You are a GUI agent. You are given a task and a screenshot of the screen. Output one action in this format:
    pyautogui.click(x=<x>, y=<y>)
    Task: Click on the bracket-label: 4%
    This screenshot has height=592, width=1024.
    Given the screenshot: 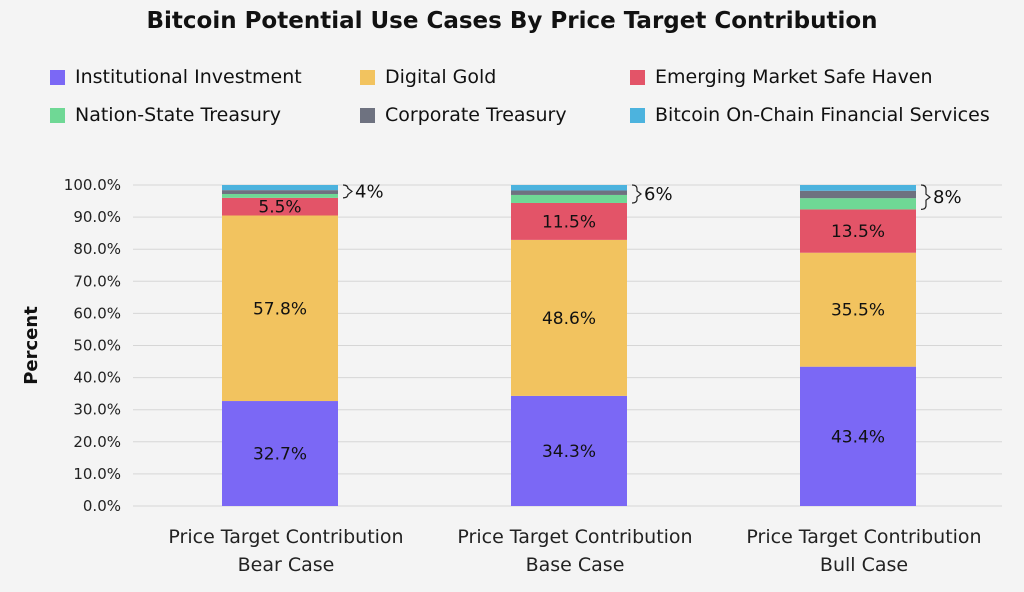 What is the action you would take?
    pyautogui.click(x=369, y=191)
    